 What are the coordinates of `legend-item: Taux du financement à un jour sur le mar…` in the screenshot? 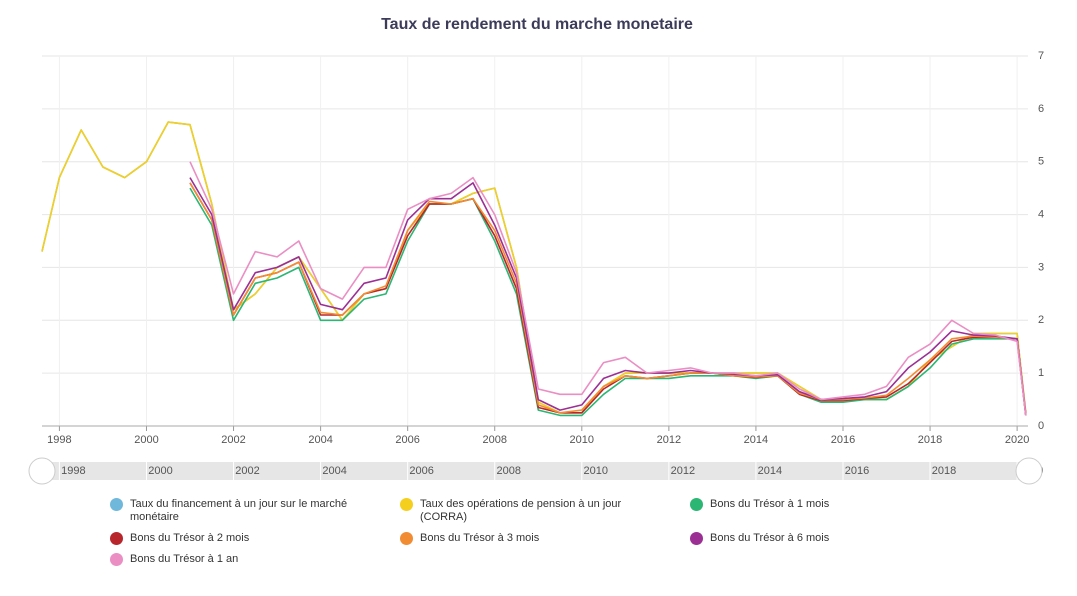 It's located at (255, 511).